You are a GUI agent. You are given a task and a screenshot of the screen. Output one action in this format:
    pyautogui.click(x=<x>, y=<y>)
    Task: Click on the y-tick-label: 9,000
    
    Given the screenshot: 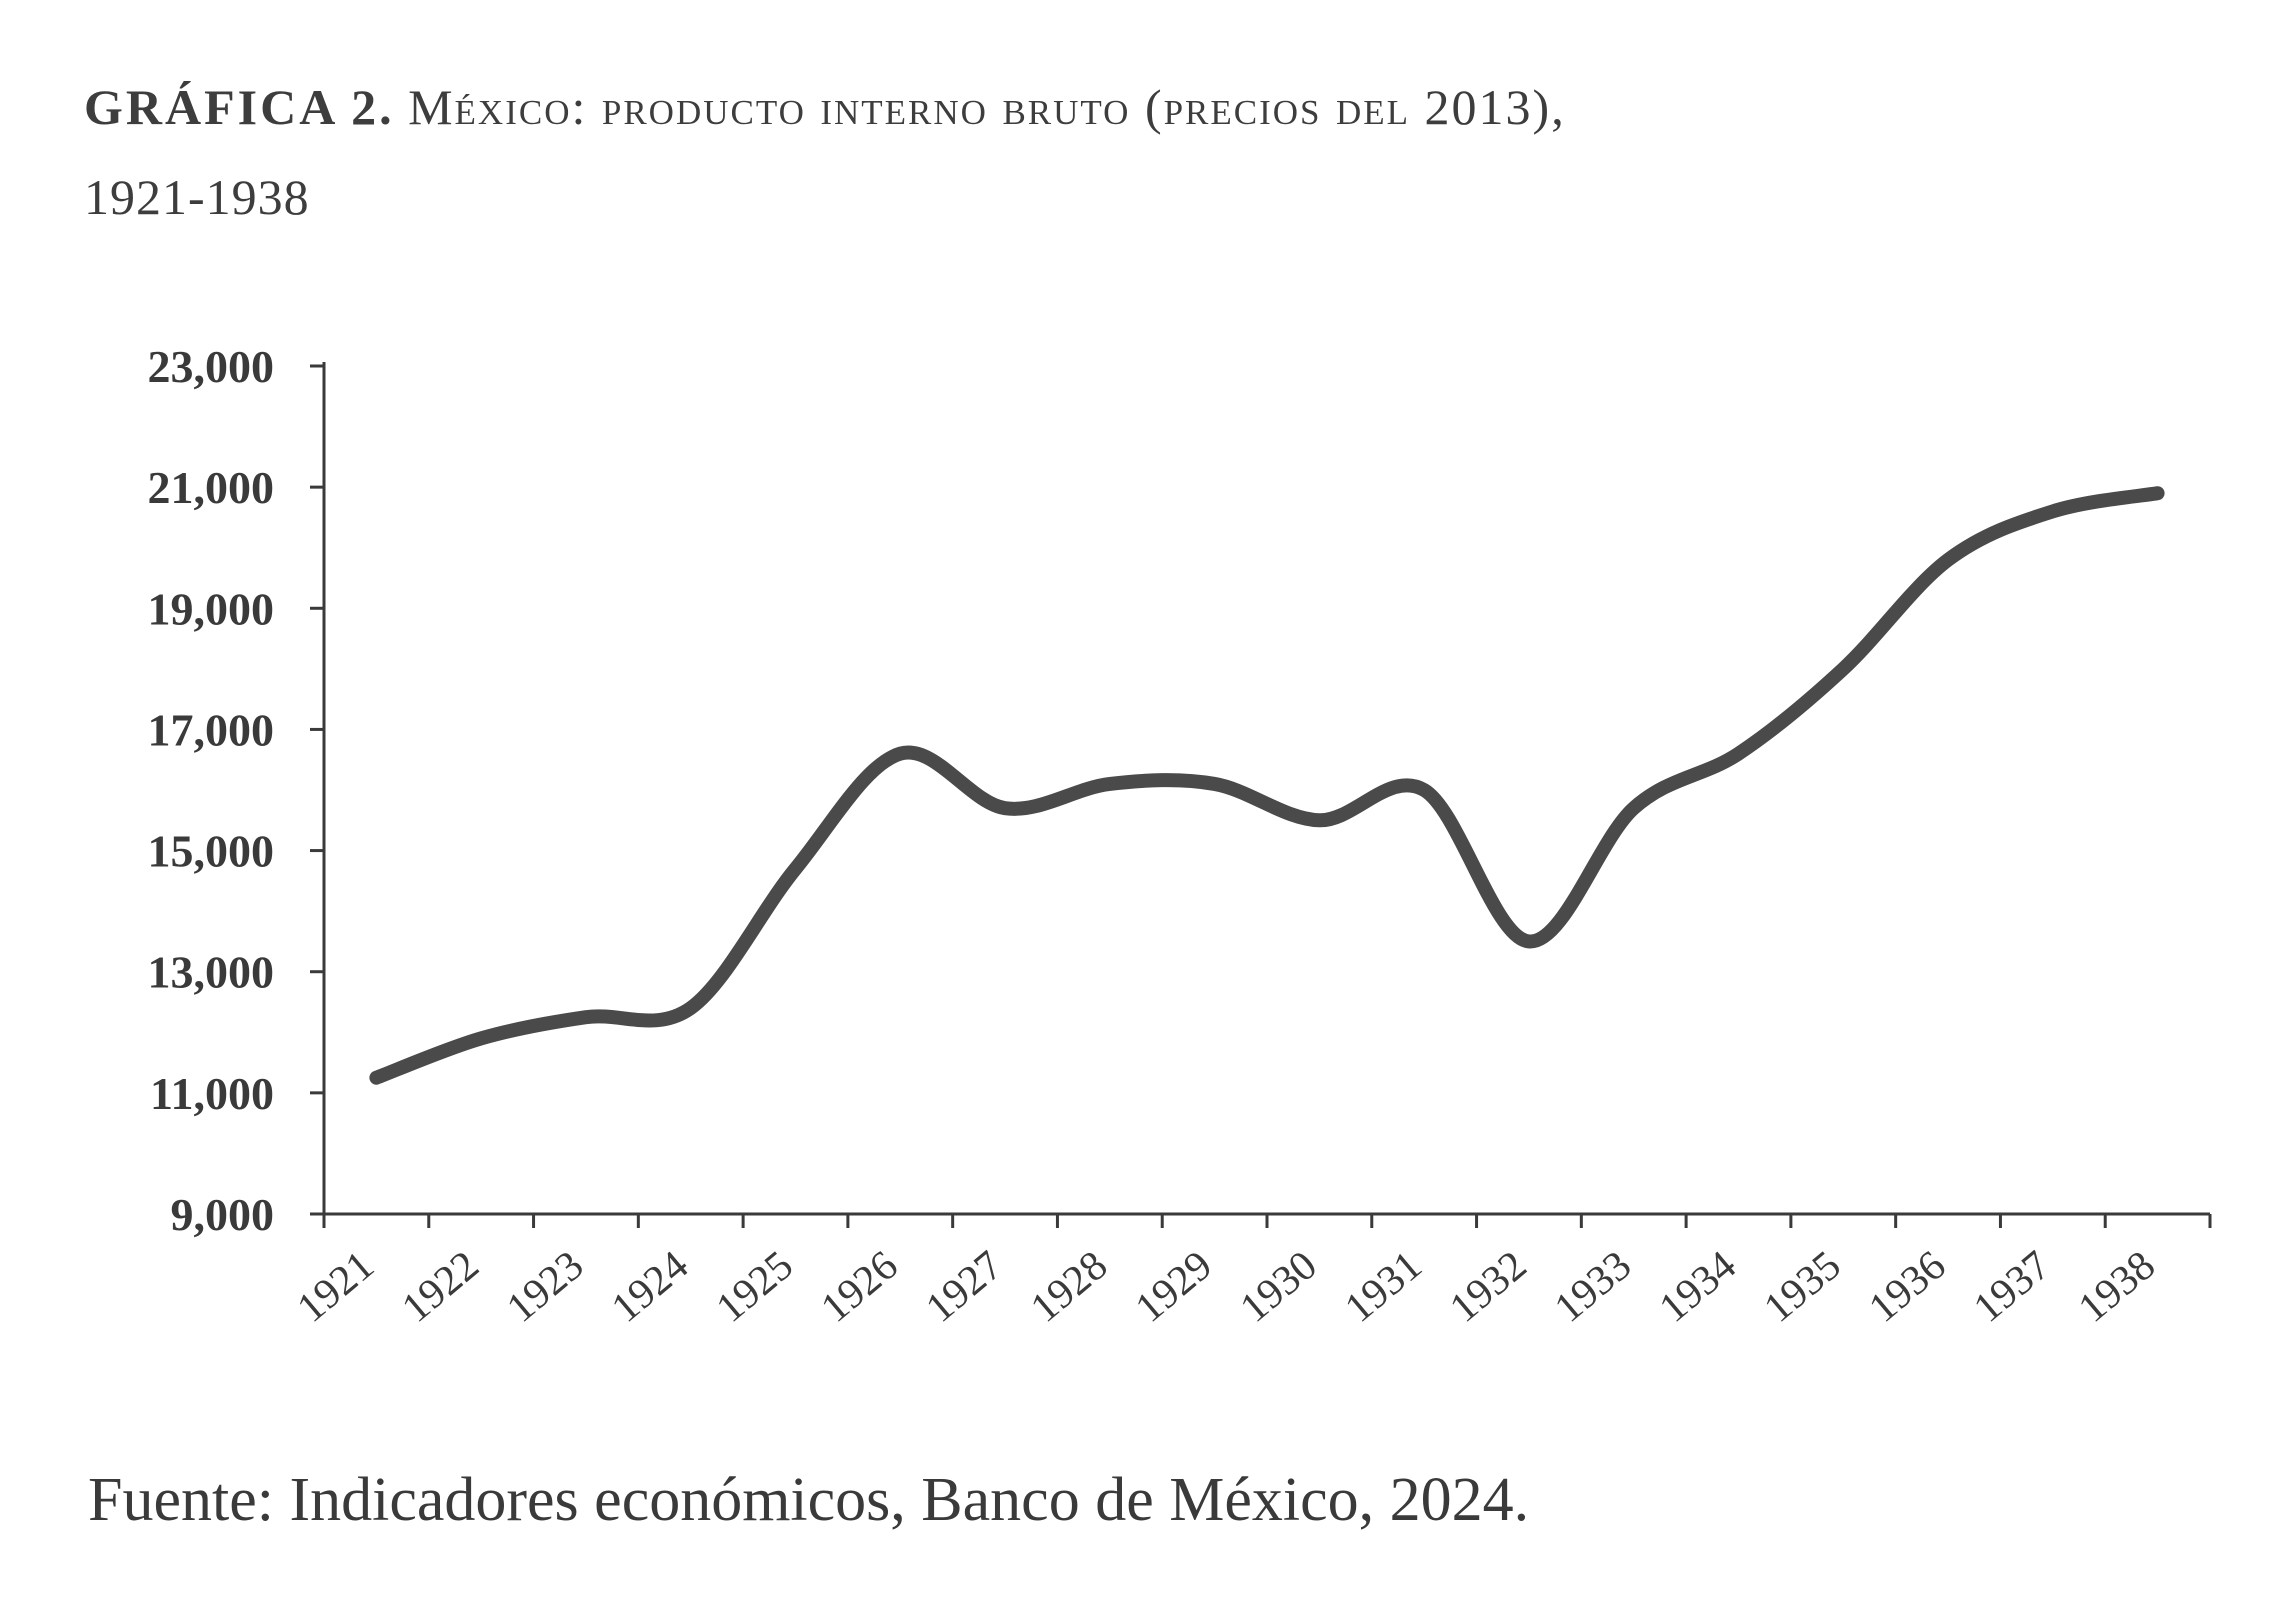 What is the action you would take?
    pyautogui.click(x=223, y=1214)
    